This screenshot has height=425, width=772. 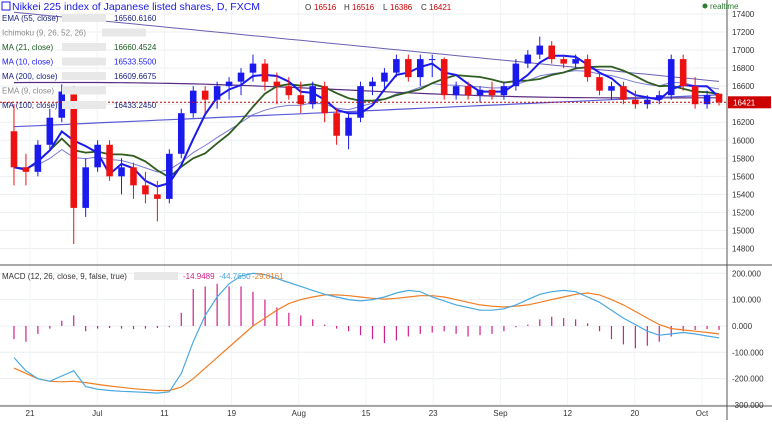 What do you see at coordinates (743, 50) in the screenshot?
I see `price-tick-label: 17000` at bounding box center [743, 50].